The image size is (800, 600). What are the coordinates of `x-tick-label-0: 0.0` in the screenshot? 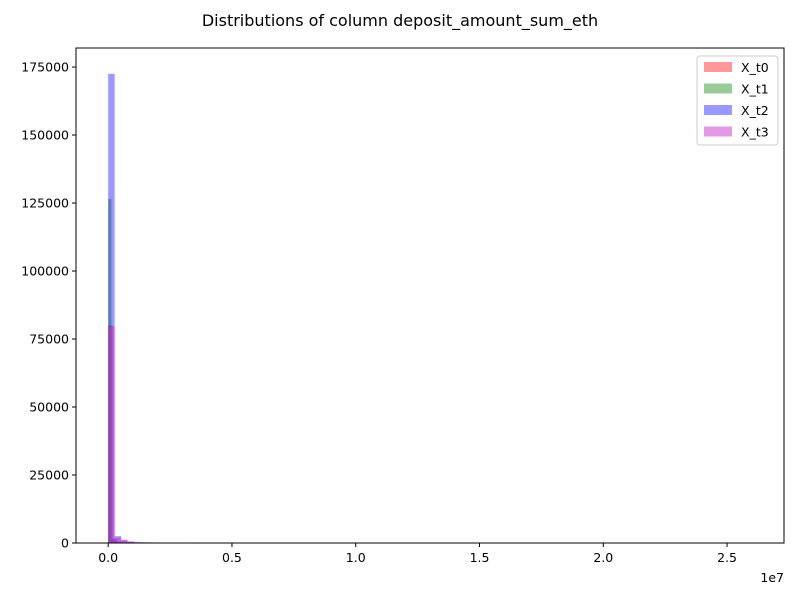 It's located at (108, 557).